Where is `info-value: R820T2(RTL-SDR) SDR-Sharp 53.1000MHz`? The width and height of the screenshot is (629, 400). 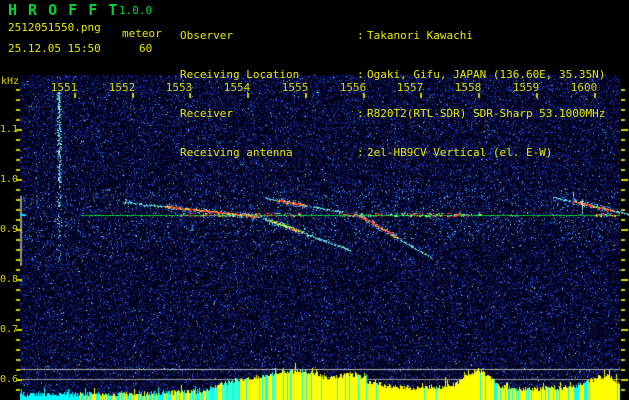
info-value: R820T2(RTL-SDR) SDR-Sharp 53.1000MHz is located at coordinates (486, 113).